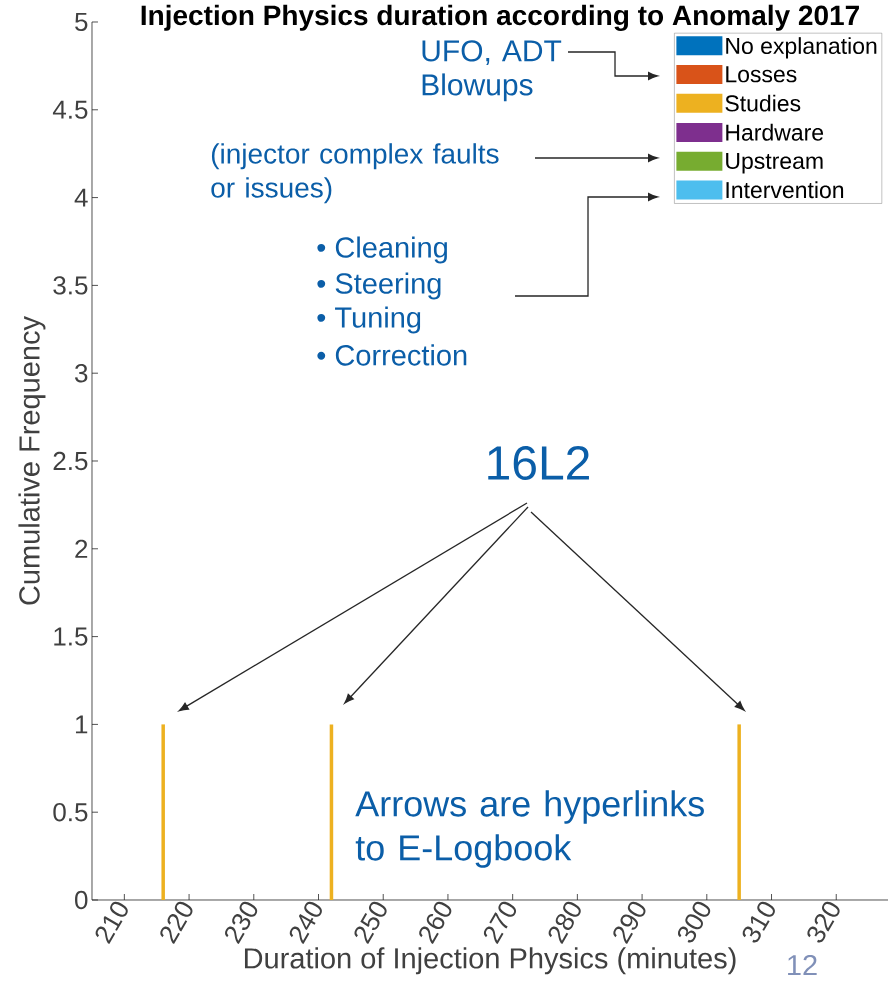 This screenshot has height=1001, width=894. I want to click on y-tick-label: 3, so click(81, 373).